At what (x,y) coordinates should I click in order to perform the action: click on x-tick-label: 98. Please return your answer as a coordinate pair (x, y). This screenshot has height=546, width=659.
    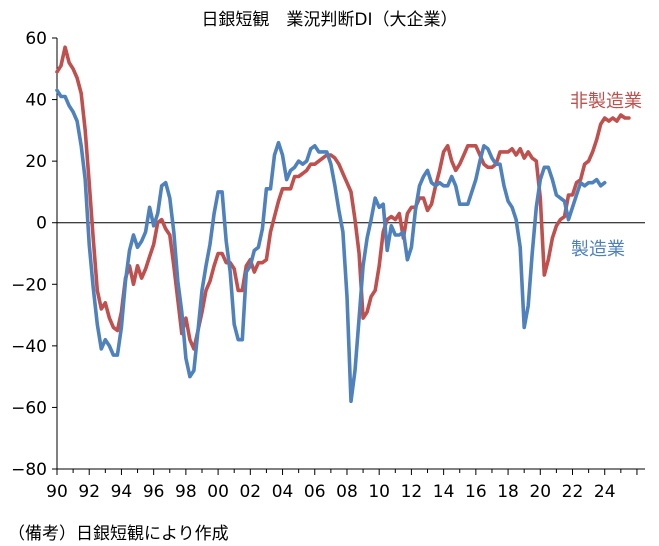
    Looking at the image, I should click on (186, 492).